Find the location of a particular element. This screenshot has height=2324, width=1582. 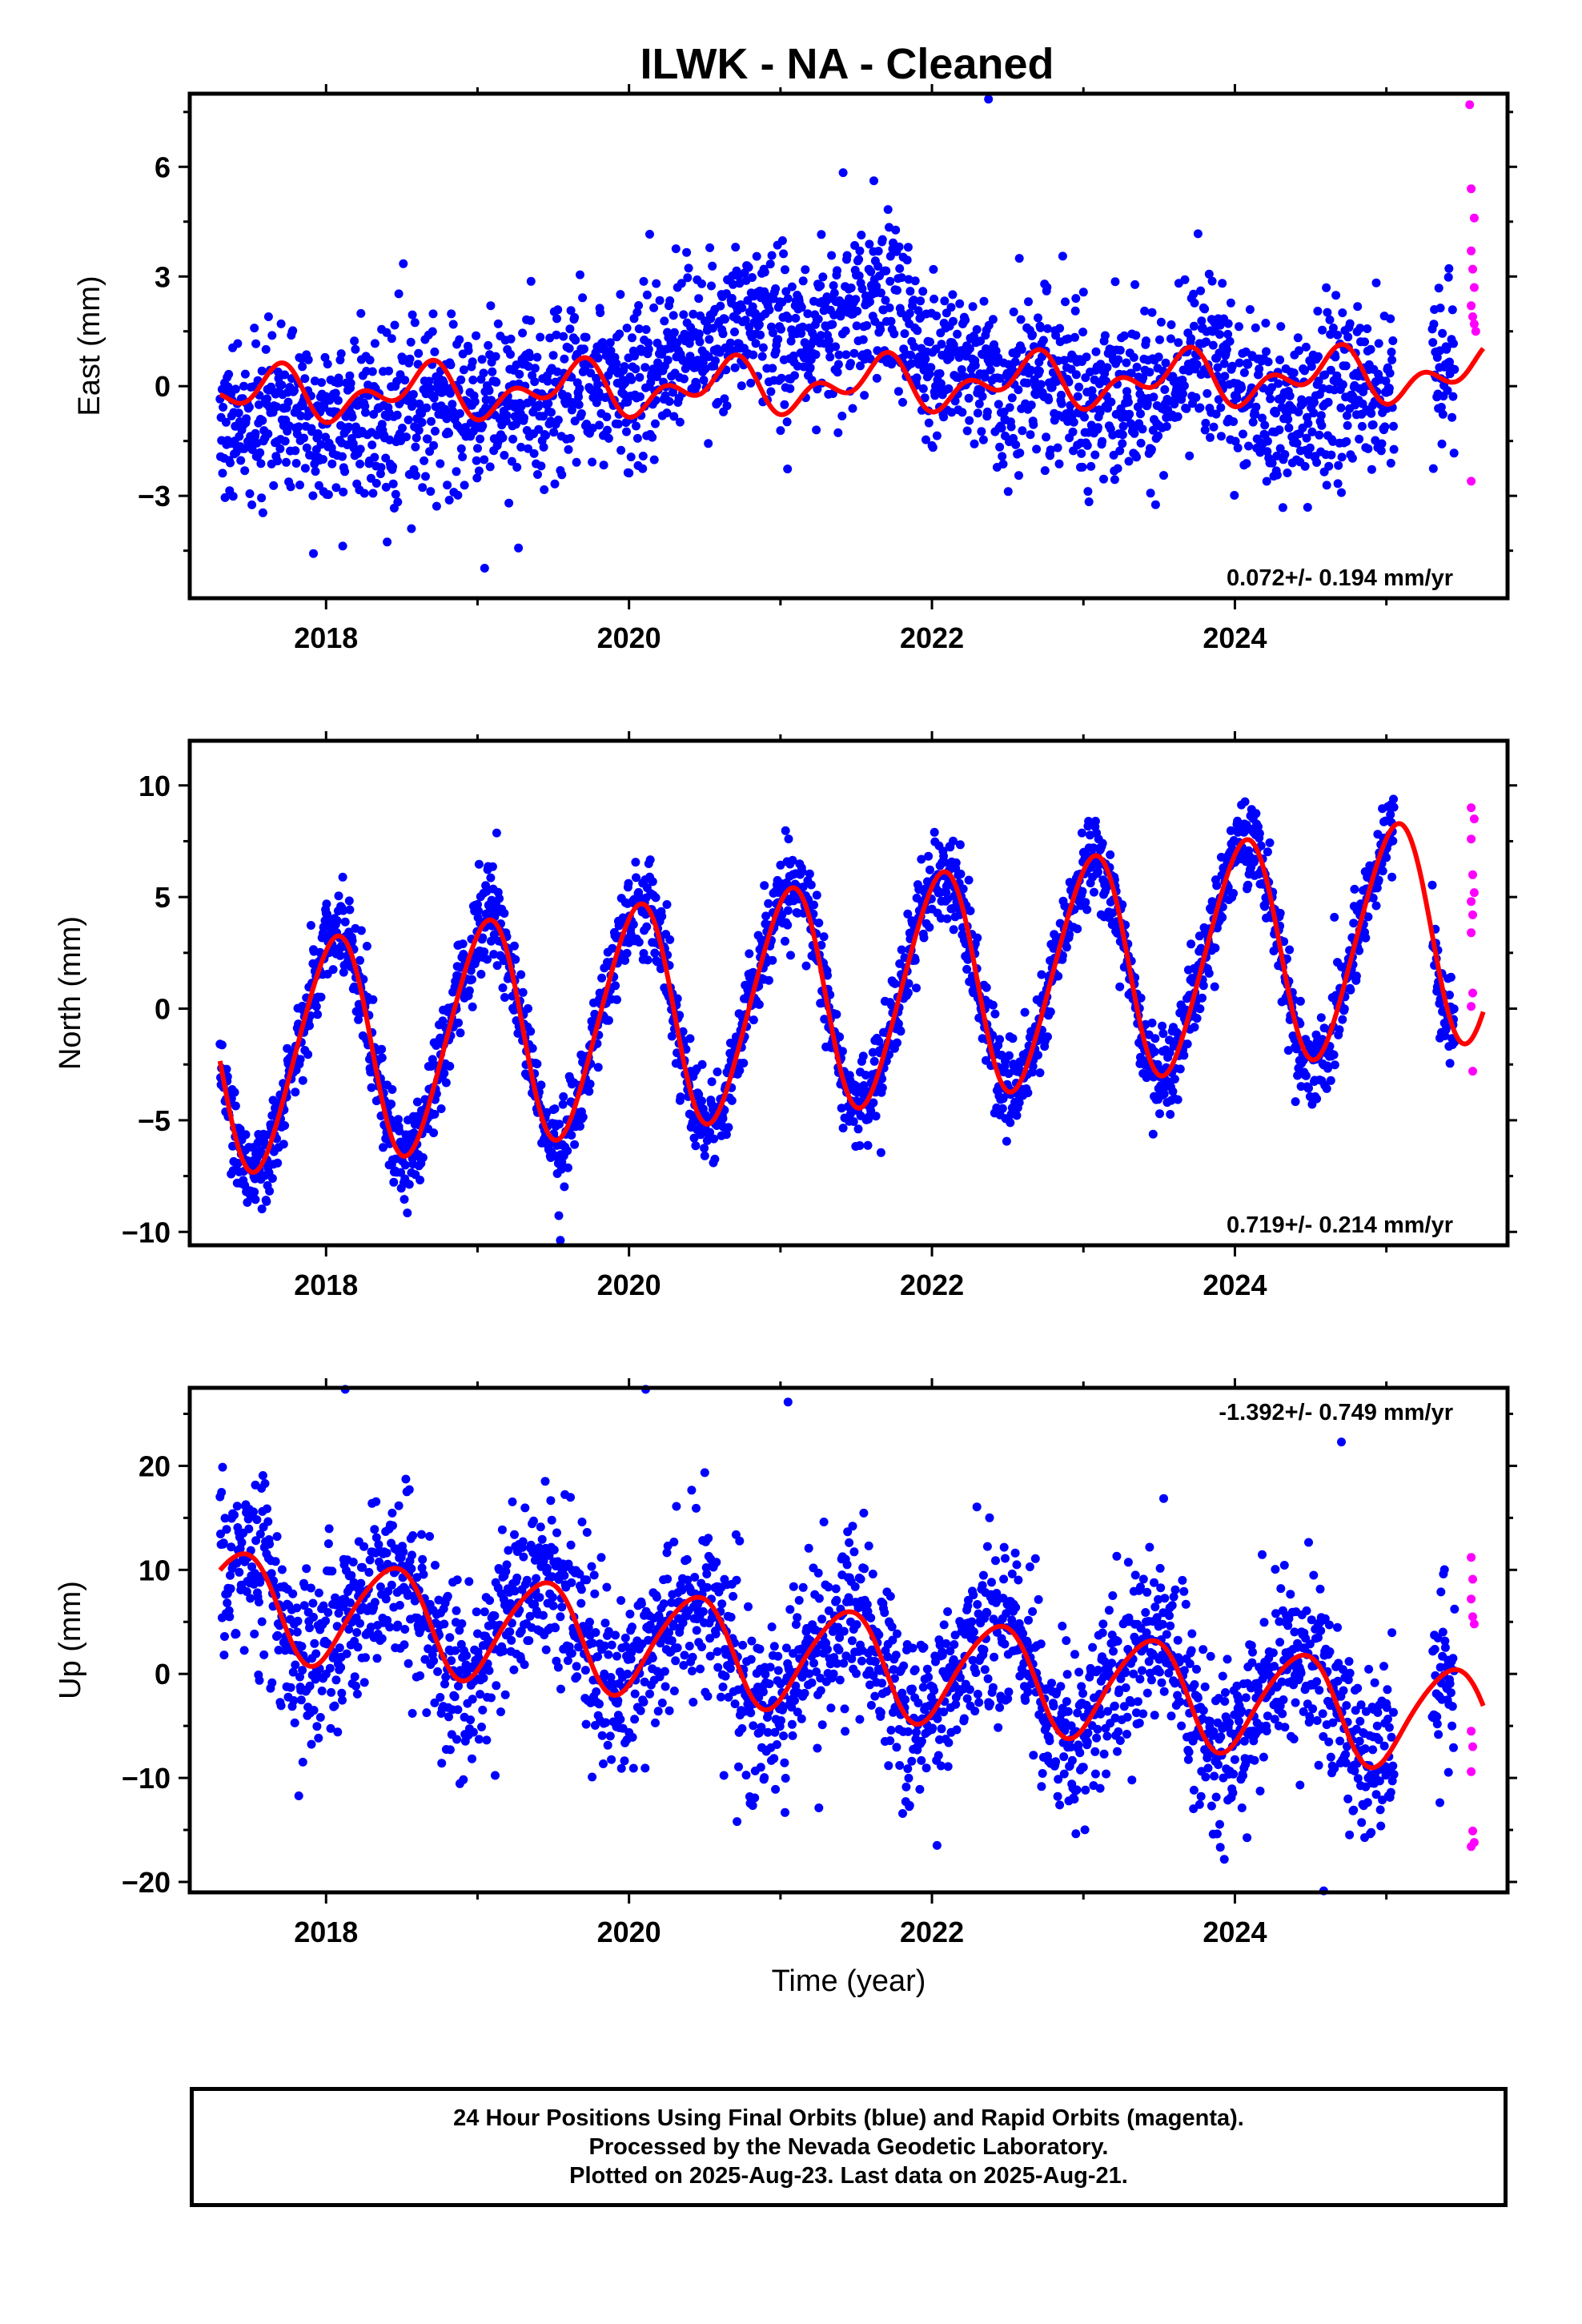

north-x-tick-label: 2022 is located at coordinates (932, 1285).